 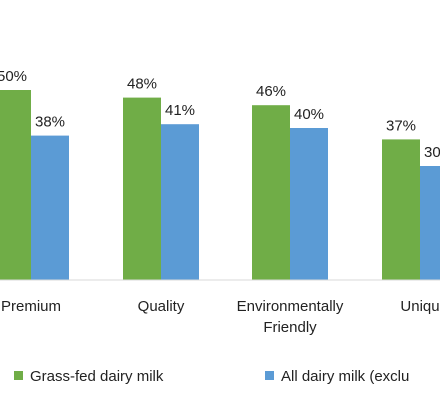 I want to click on category-label: Uniqu, so click(x=419, y=306).